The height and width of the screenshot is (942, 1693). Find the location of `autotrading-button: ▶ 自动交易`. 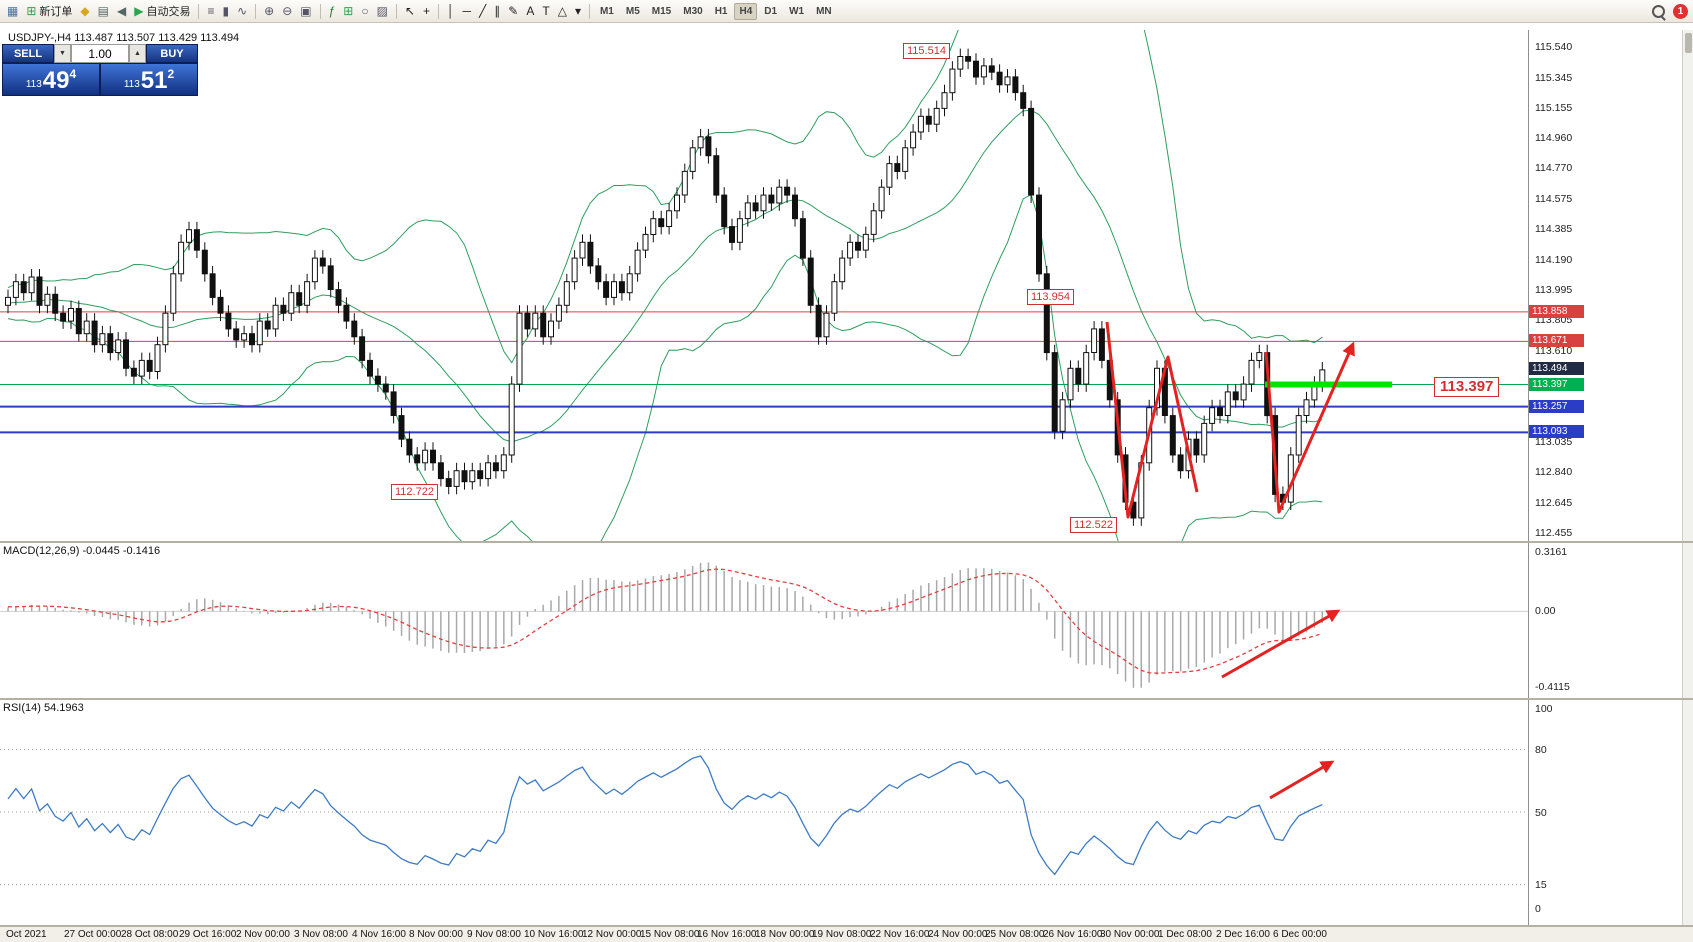

autotrading-button: ▶ 自动交易 is located at coordinates (162, 11).